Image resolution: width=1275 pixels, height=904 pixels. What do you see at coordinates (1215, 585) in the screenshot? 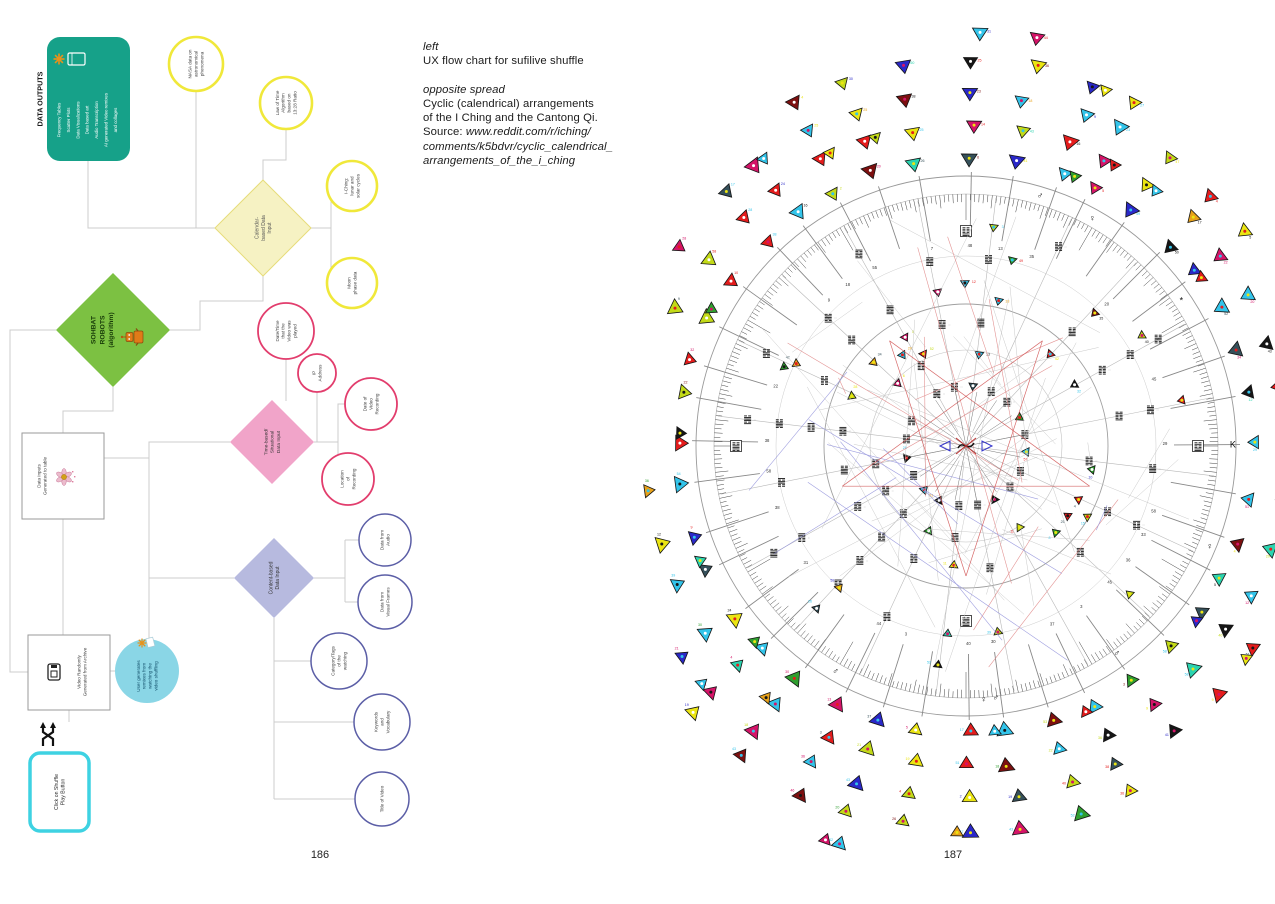
I see `svg-text: 5` at bounding box center [1215, 585].